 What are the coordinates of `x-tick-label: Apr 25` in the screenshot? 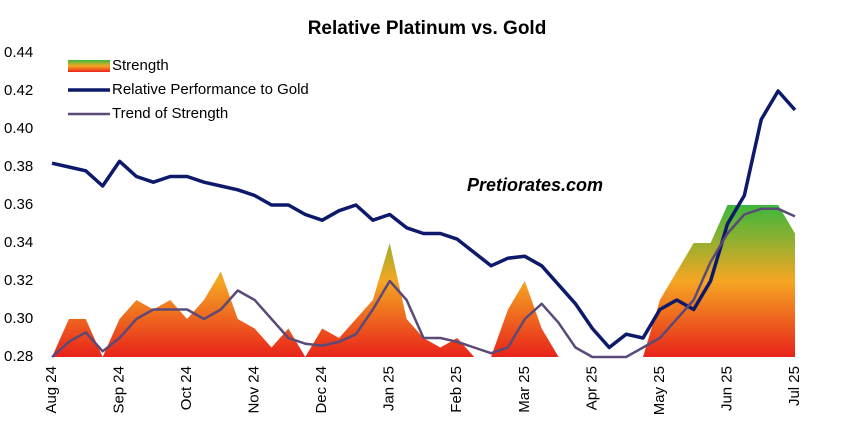 It's located at (591, 388).